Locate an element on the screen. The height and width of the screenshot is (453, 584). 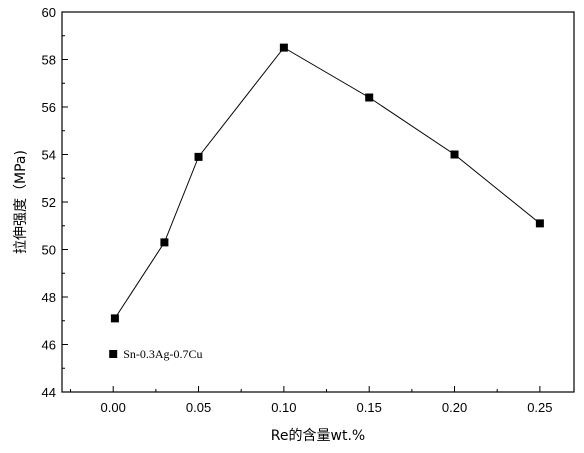
x-axis-ticks: 0.00 0.05 0.10 0.15 0.20 0.25 is located at coordinates (311, 400).